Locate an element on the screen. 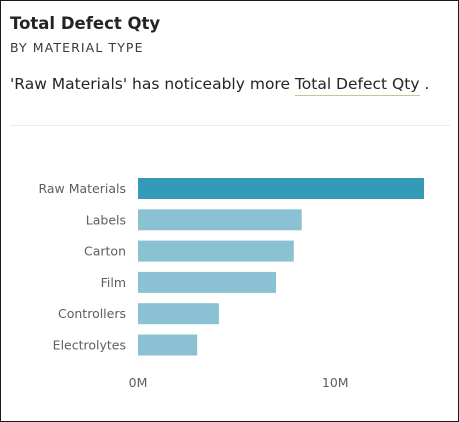 This screenshot has width=459, height=422. chart-title: Total Defect Qty is located at coordinates (85, 23).